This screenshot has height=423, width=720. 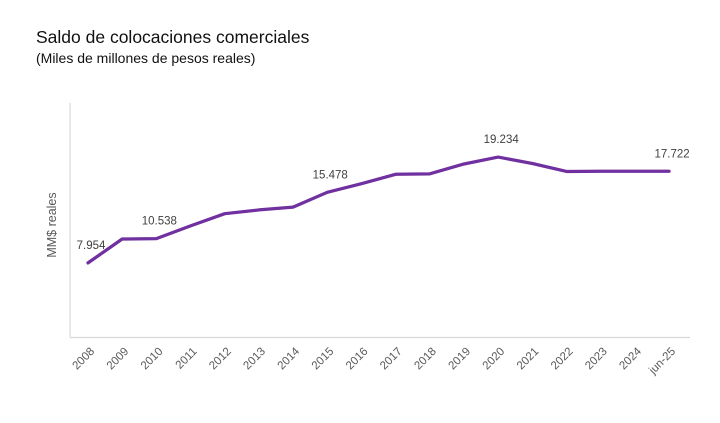 What do you see at coordinates (146, 57) in the screenshot?
I see `chart-subtitle: (Miles de millones de pesos reales)` at bounding box center [146, 57].